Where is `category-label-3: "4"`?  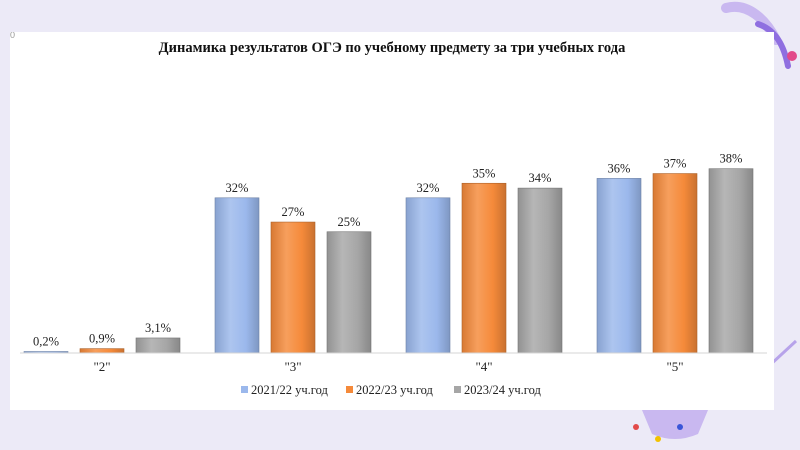 category-label-3: "4" is located at coordinates (483, 366).